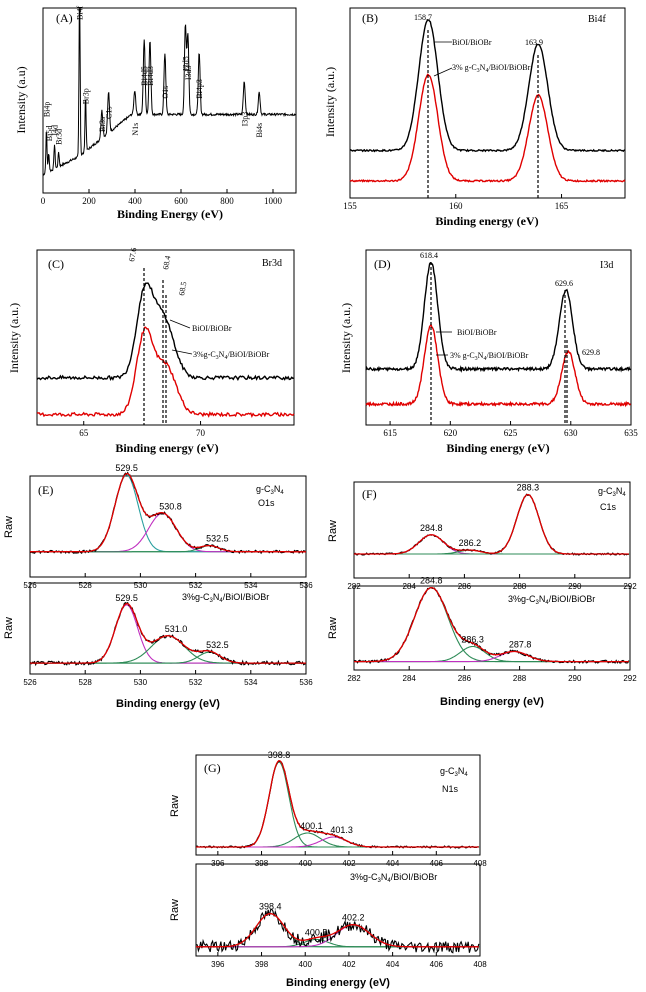 The image size is (646, 992). I want to click on panel-f-xticks-top: 282 284 286 288 290 292, so click(492, 582).